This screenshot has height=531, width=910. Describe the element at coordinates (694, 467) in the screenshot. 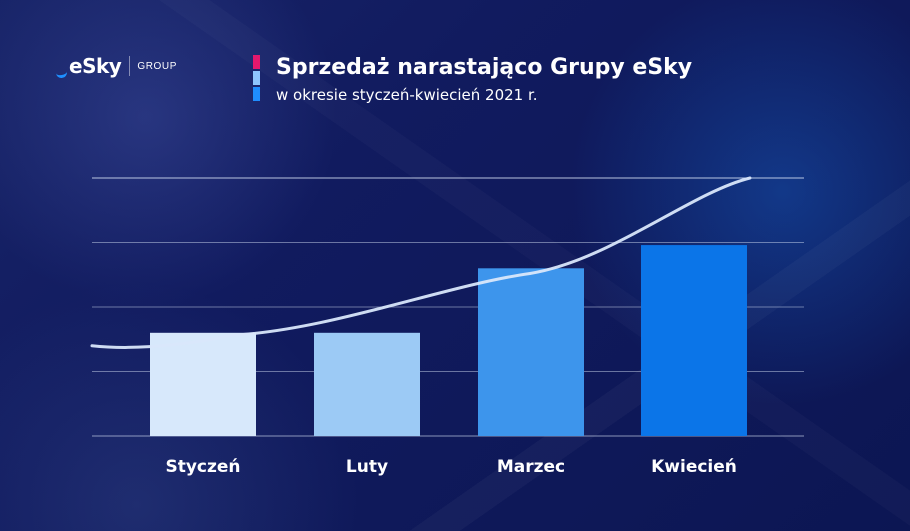

I see `x-axis-label: Kwiecień` at that location.